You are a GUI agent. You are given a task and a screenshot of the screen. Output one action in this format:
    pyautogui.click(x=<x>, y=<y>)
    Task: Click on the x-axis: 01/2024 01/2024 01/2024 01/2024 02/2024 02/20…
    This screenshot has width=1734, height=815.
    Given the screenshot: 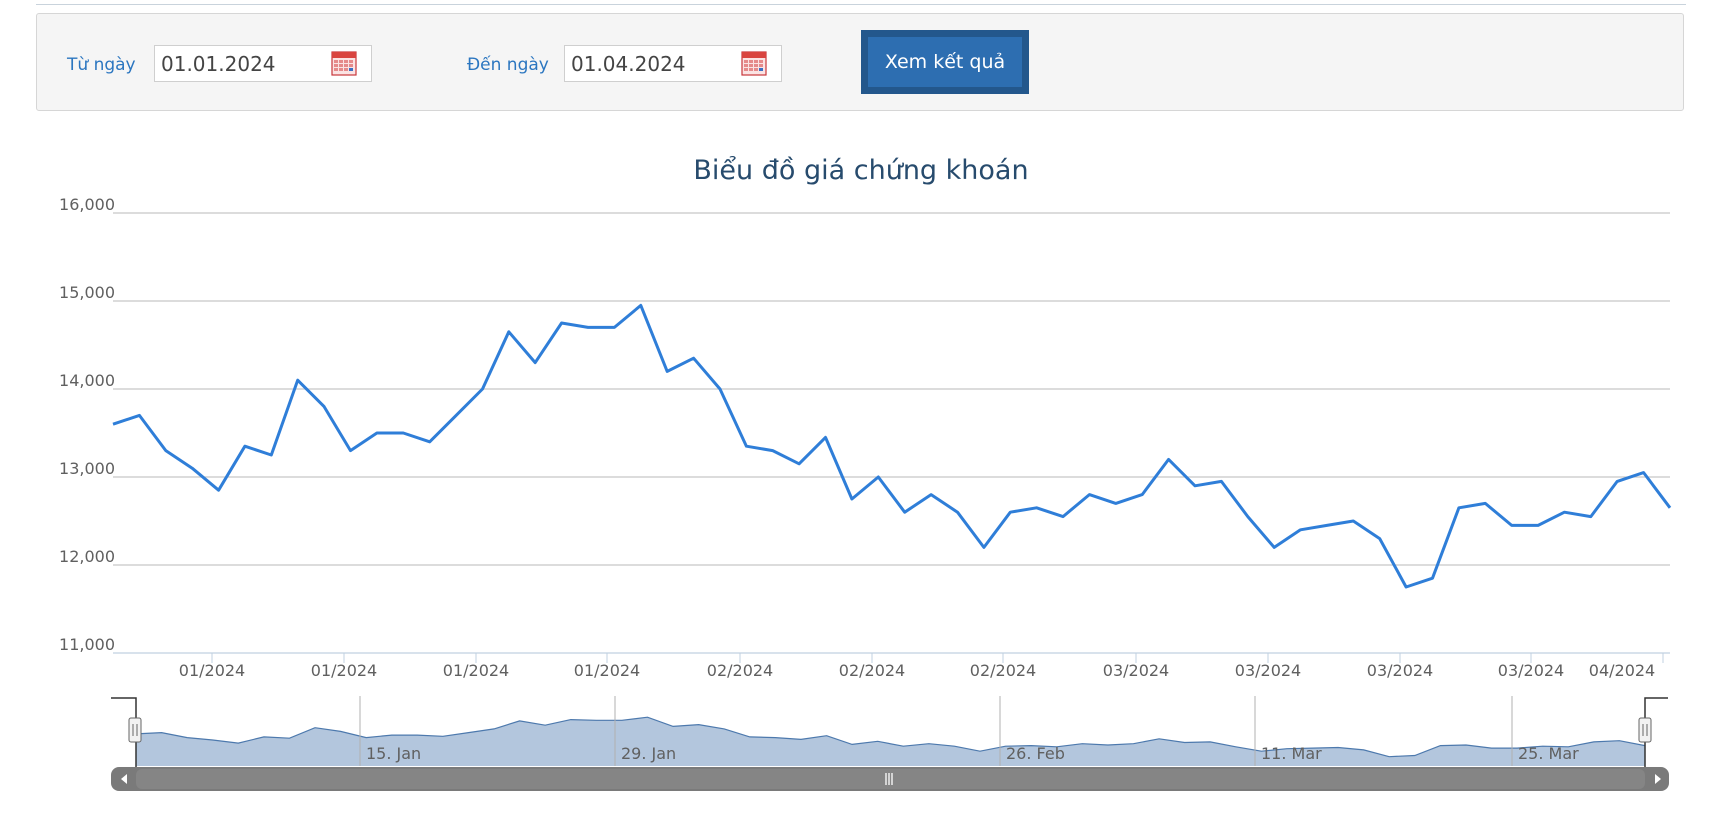 What is the action you would take?
    pyautogui.click(x=921, y=666)
    